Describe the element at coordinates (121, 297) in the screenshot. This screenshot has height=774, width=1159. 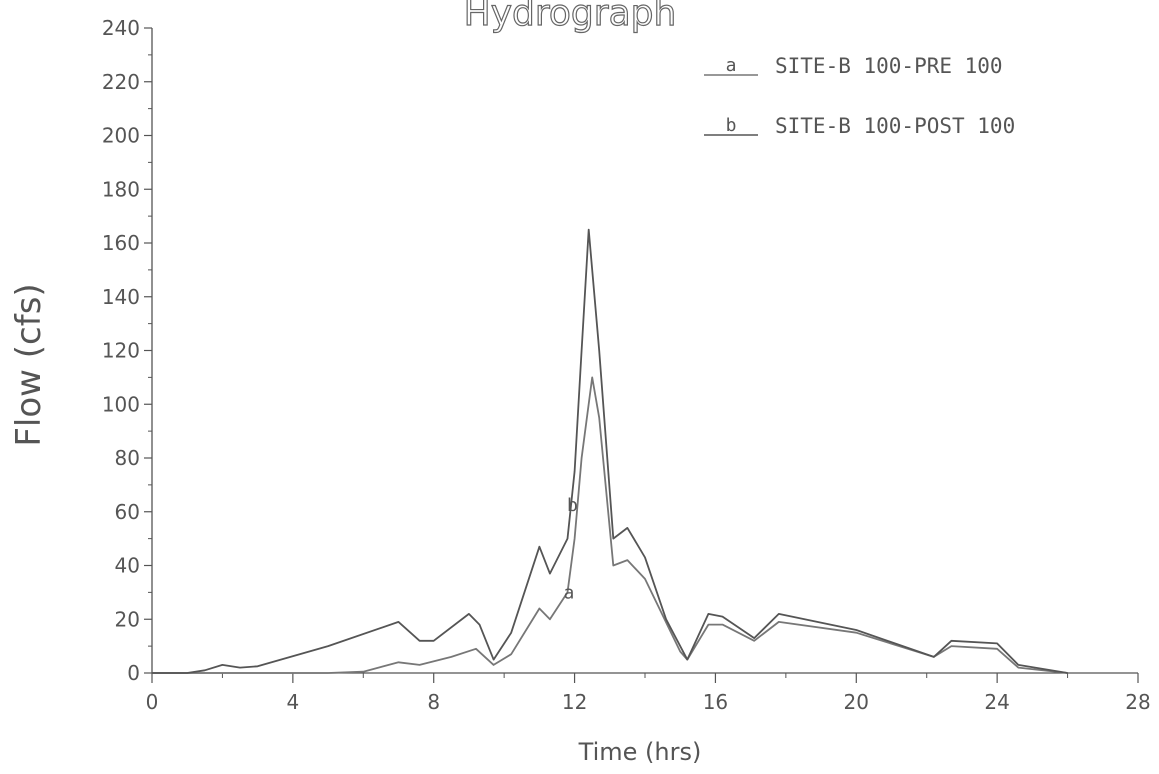
I see `y-tick-label: 140` at that location.